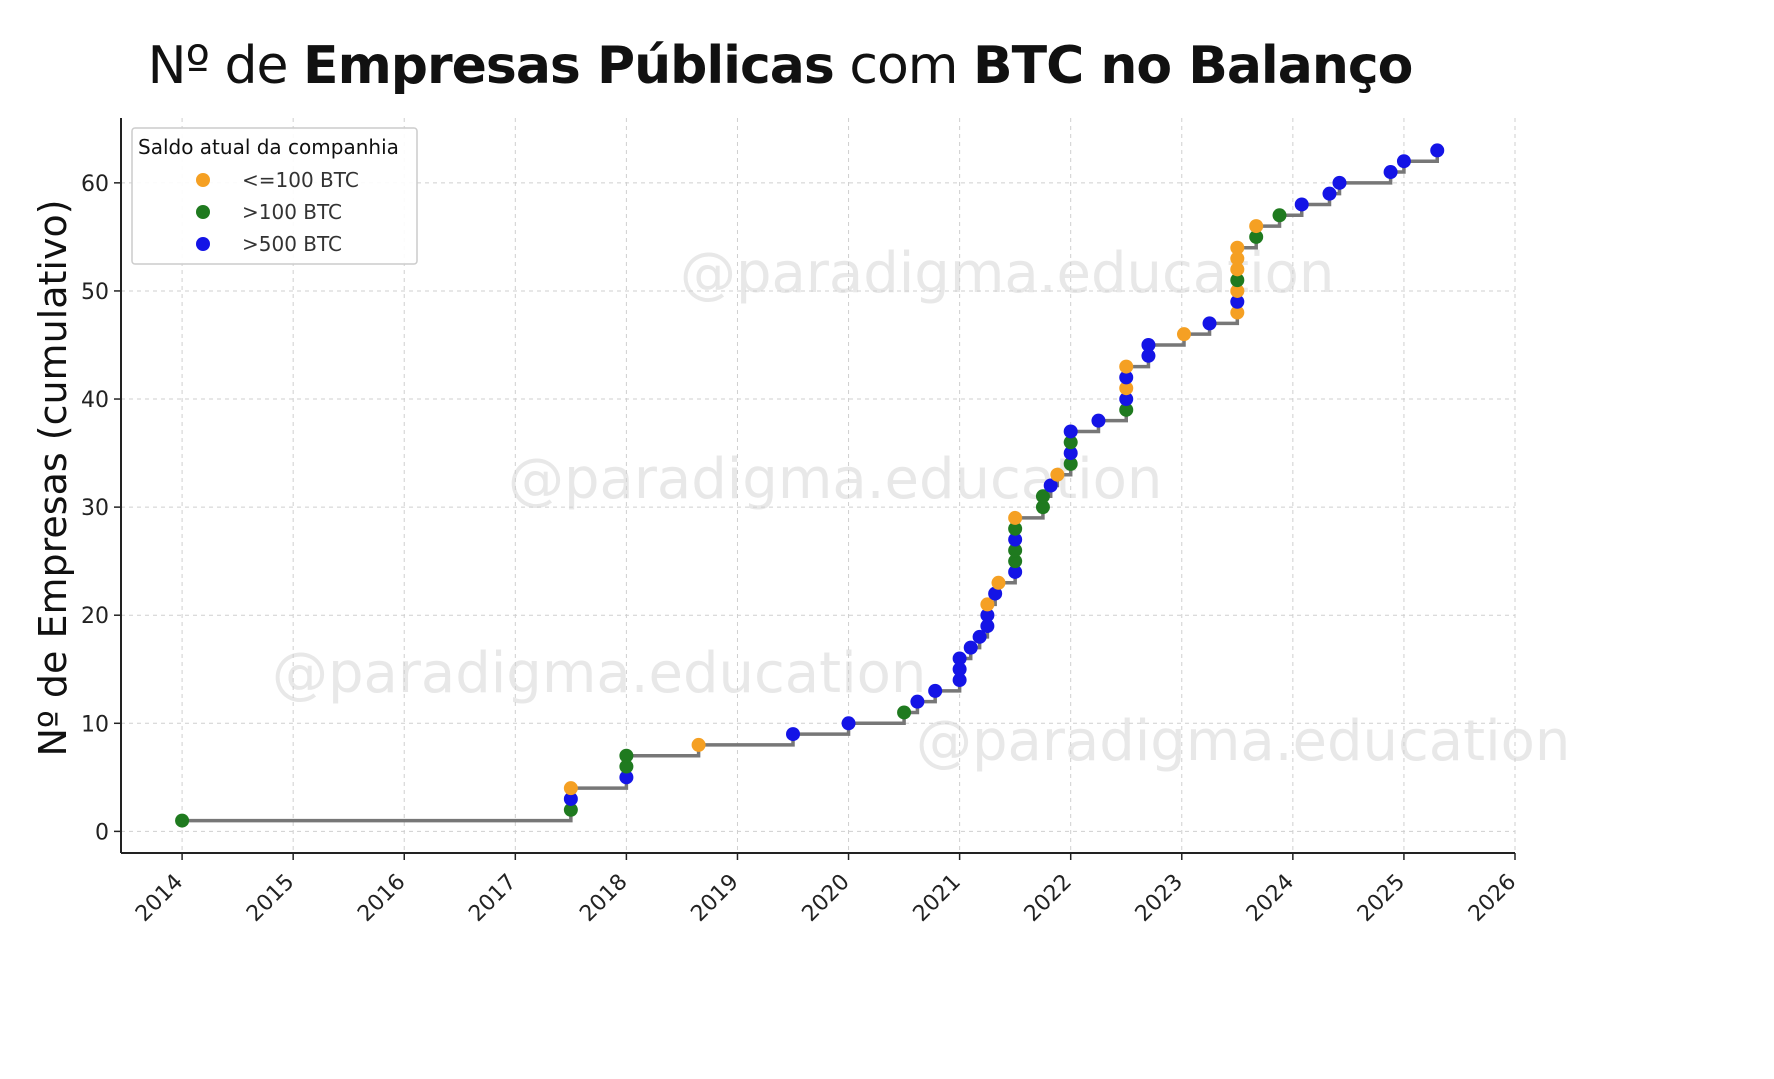 The width and height of the screenshot is (1774, 1079). Describe the element at coordinates (603, 898) in the screenshot. I see `x-tick-label-4: 2018` at that location.